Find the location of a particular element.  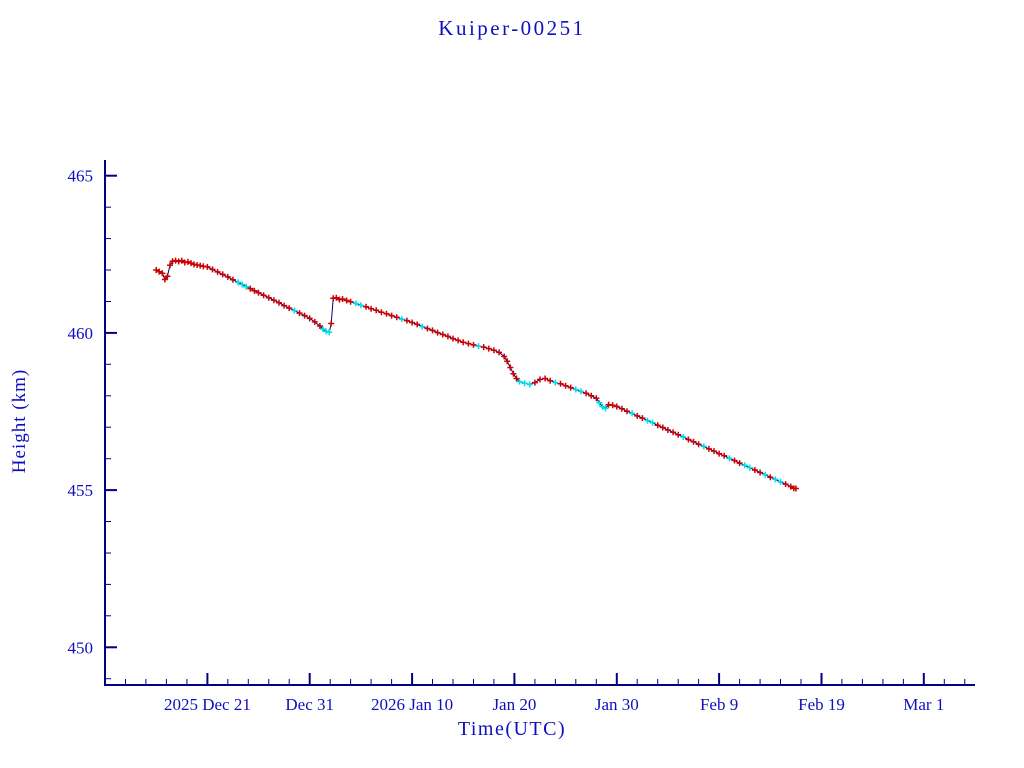

y-tick-label: 450 is located at coordinates (81, 647).